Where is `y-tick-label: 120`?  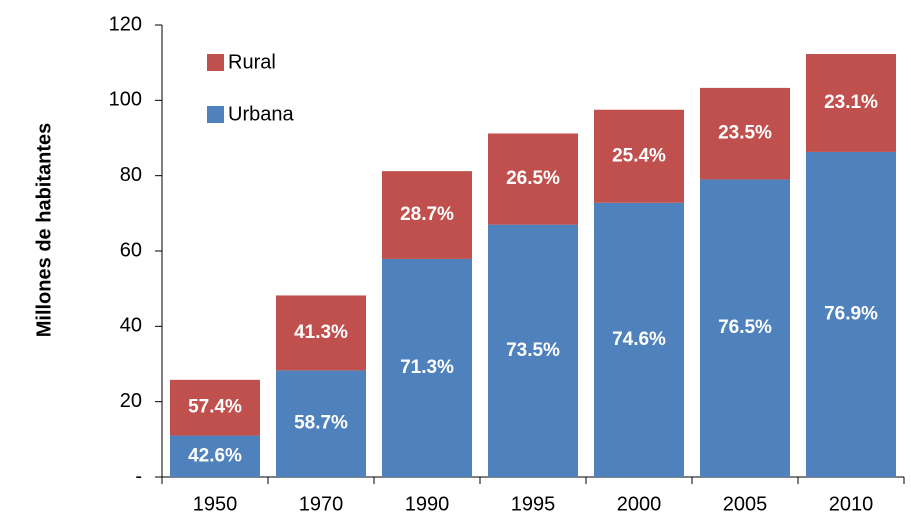
y-tick-label: 120 is located at coordinates (125, 24).